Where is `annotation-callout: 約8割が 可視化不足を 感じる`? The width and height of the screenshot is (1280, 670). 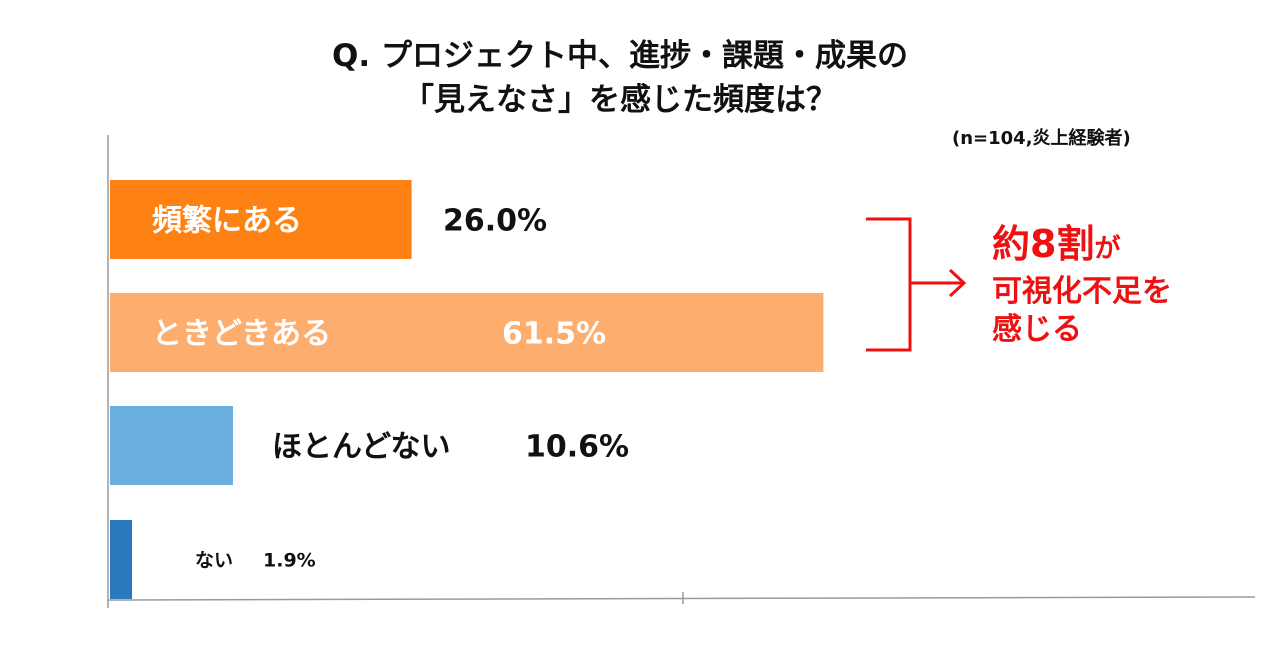 annotation-callout: 約8割が 可視化不足を 感じる is located at coordinates (1082, 284).